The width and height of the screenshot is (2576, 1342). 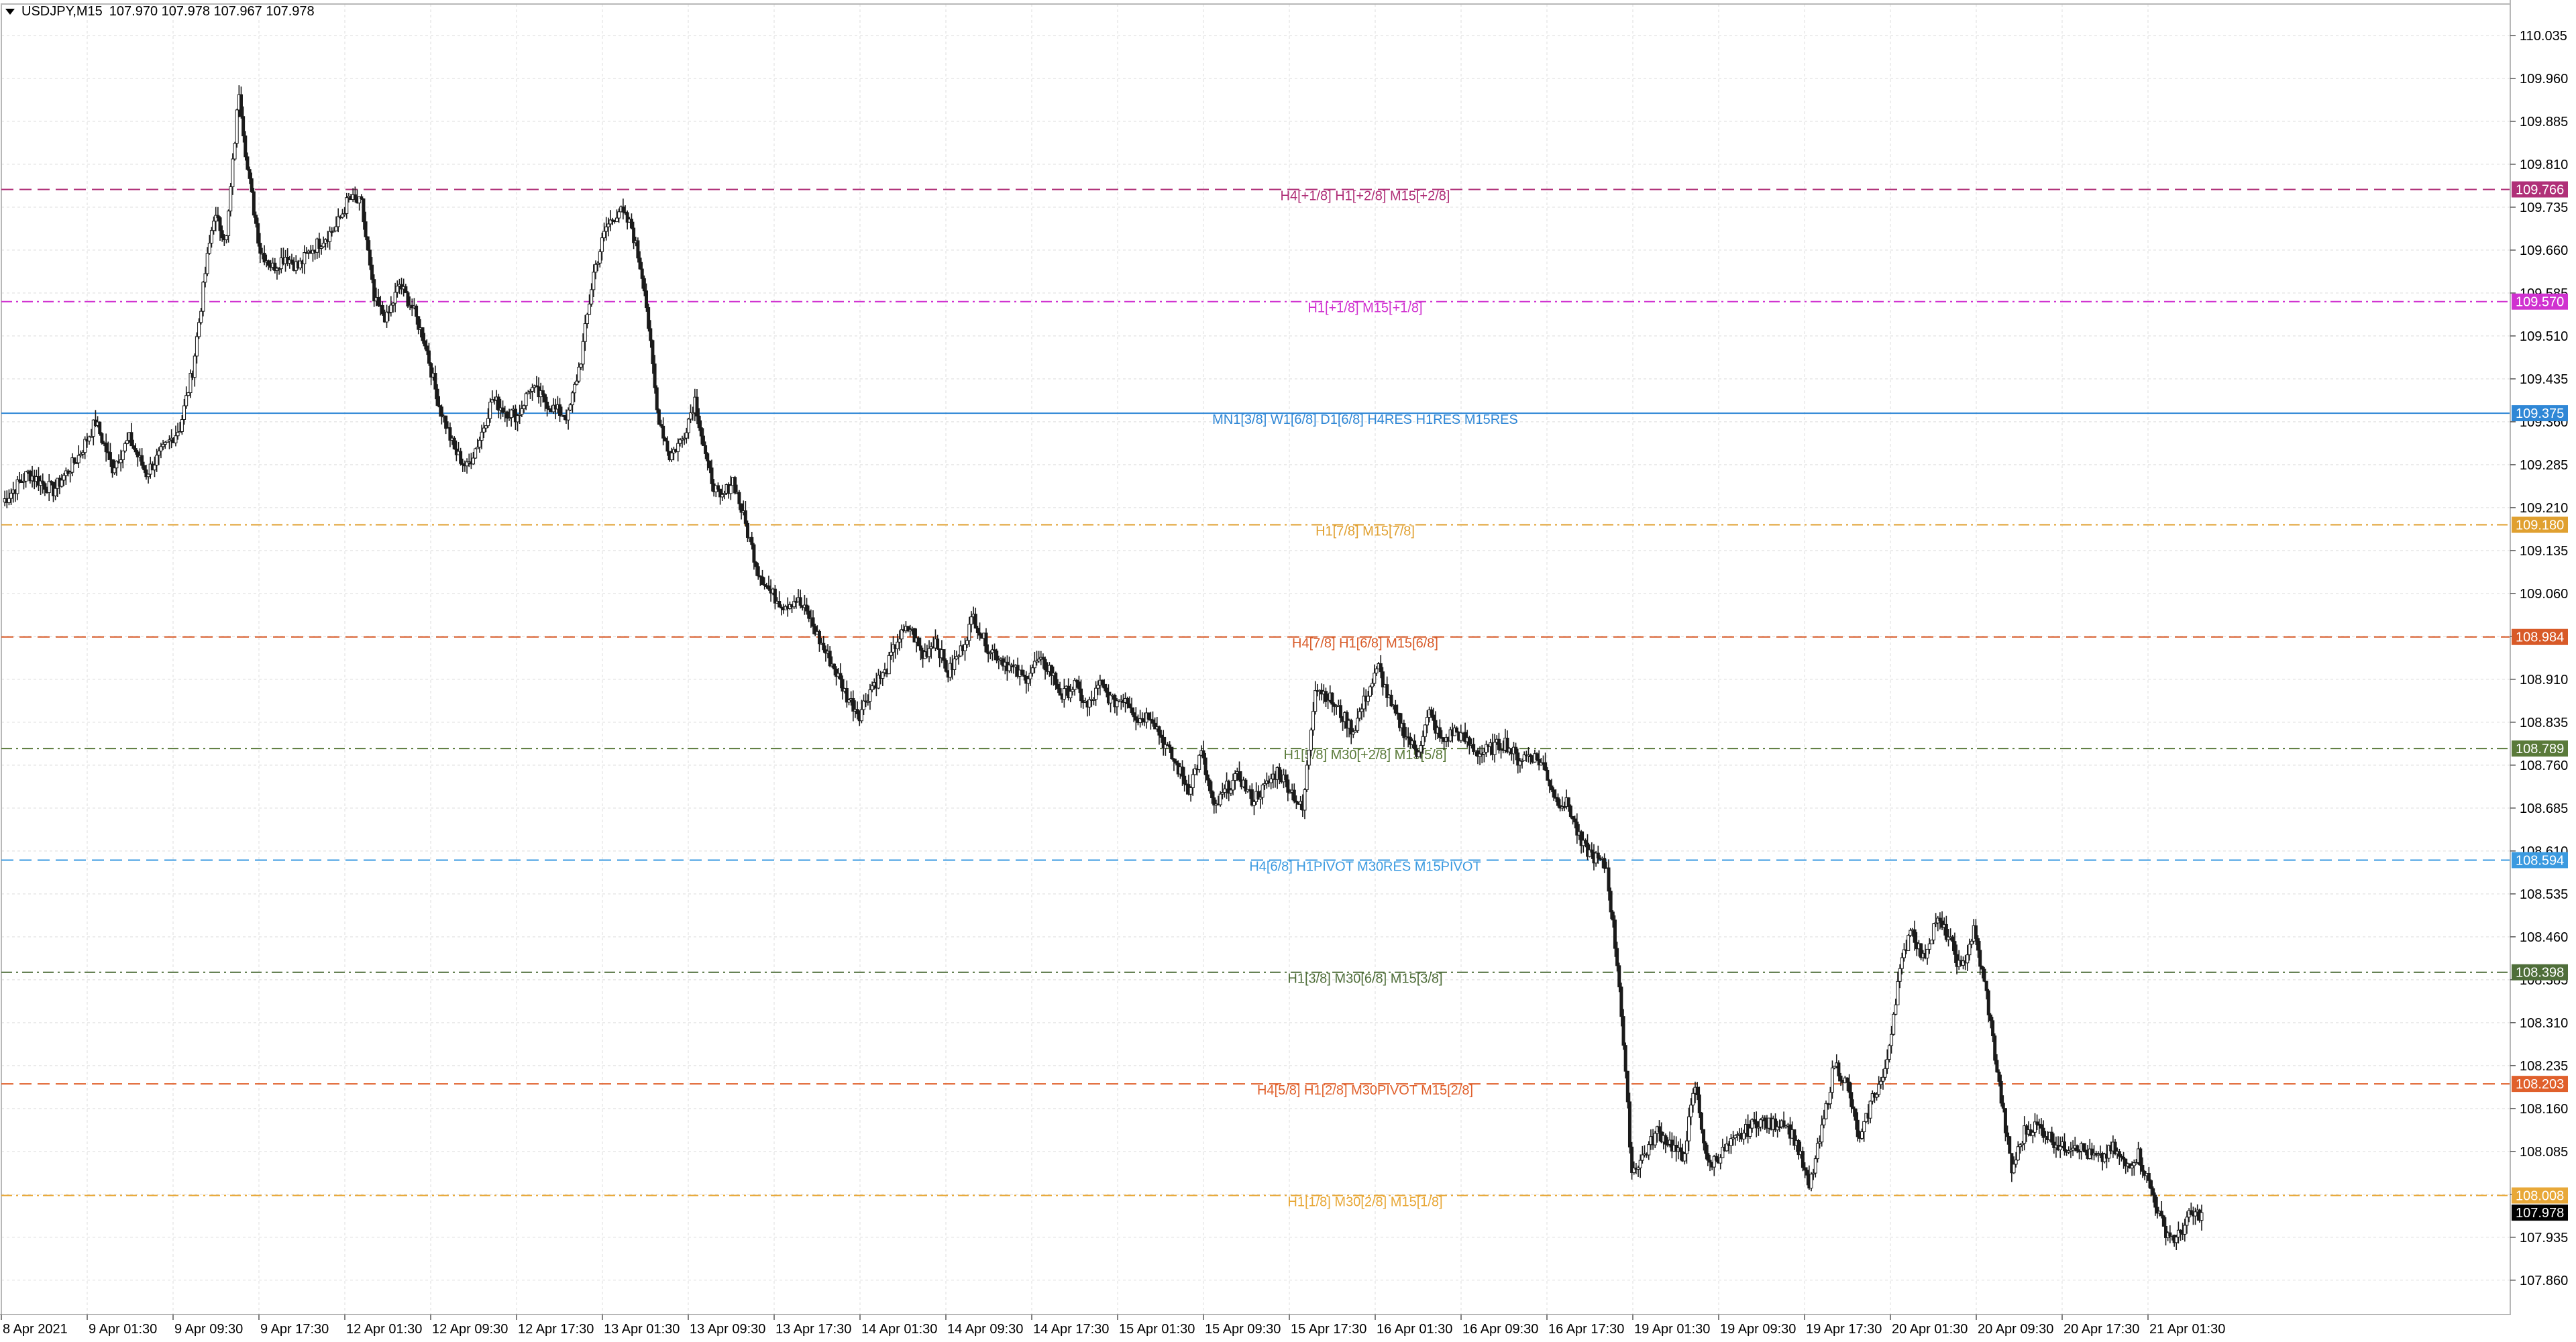 What do you see at coordinates (2540, 302) in the screenshot?
I see `level-price-tag-label: 109.570` at bounding box center [2540, 302].